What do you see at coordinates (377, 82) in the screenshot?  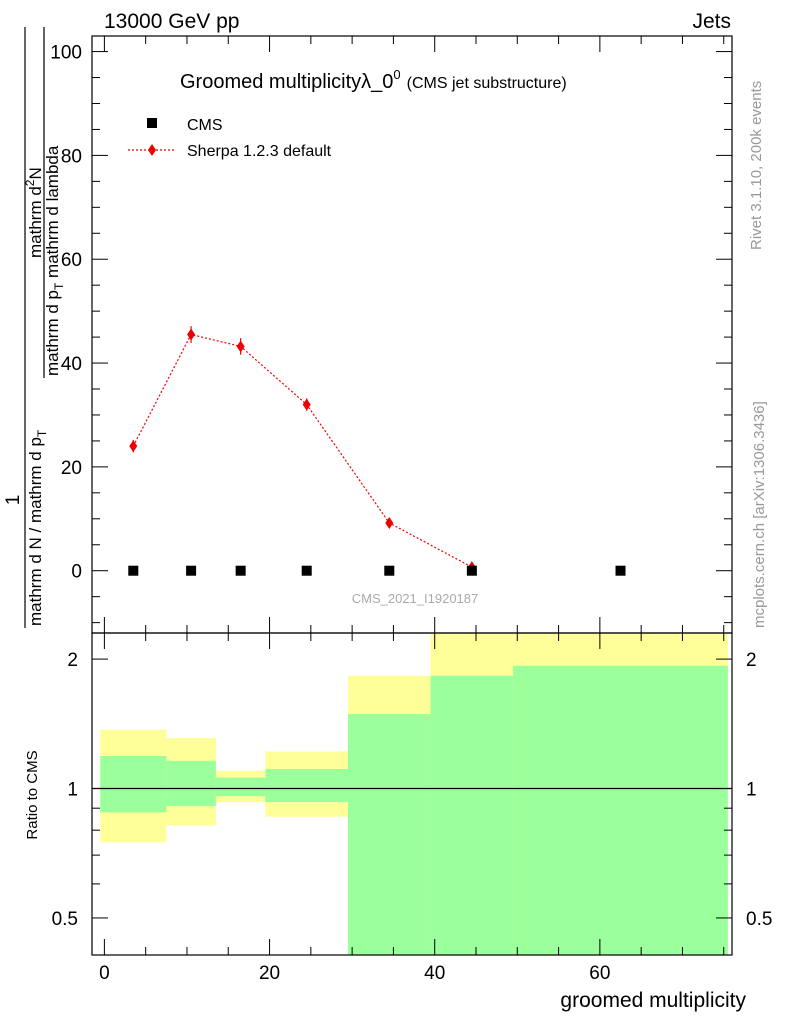 I see `plot-title-lambda: λ_0` at bounding box center [377, 82].